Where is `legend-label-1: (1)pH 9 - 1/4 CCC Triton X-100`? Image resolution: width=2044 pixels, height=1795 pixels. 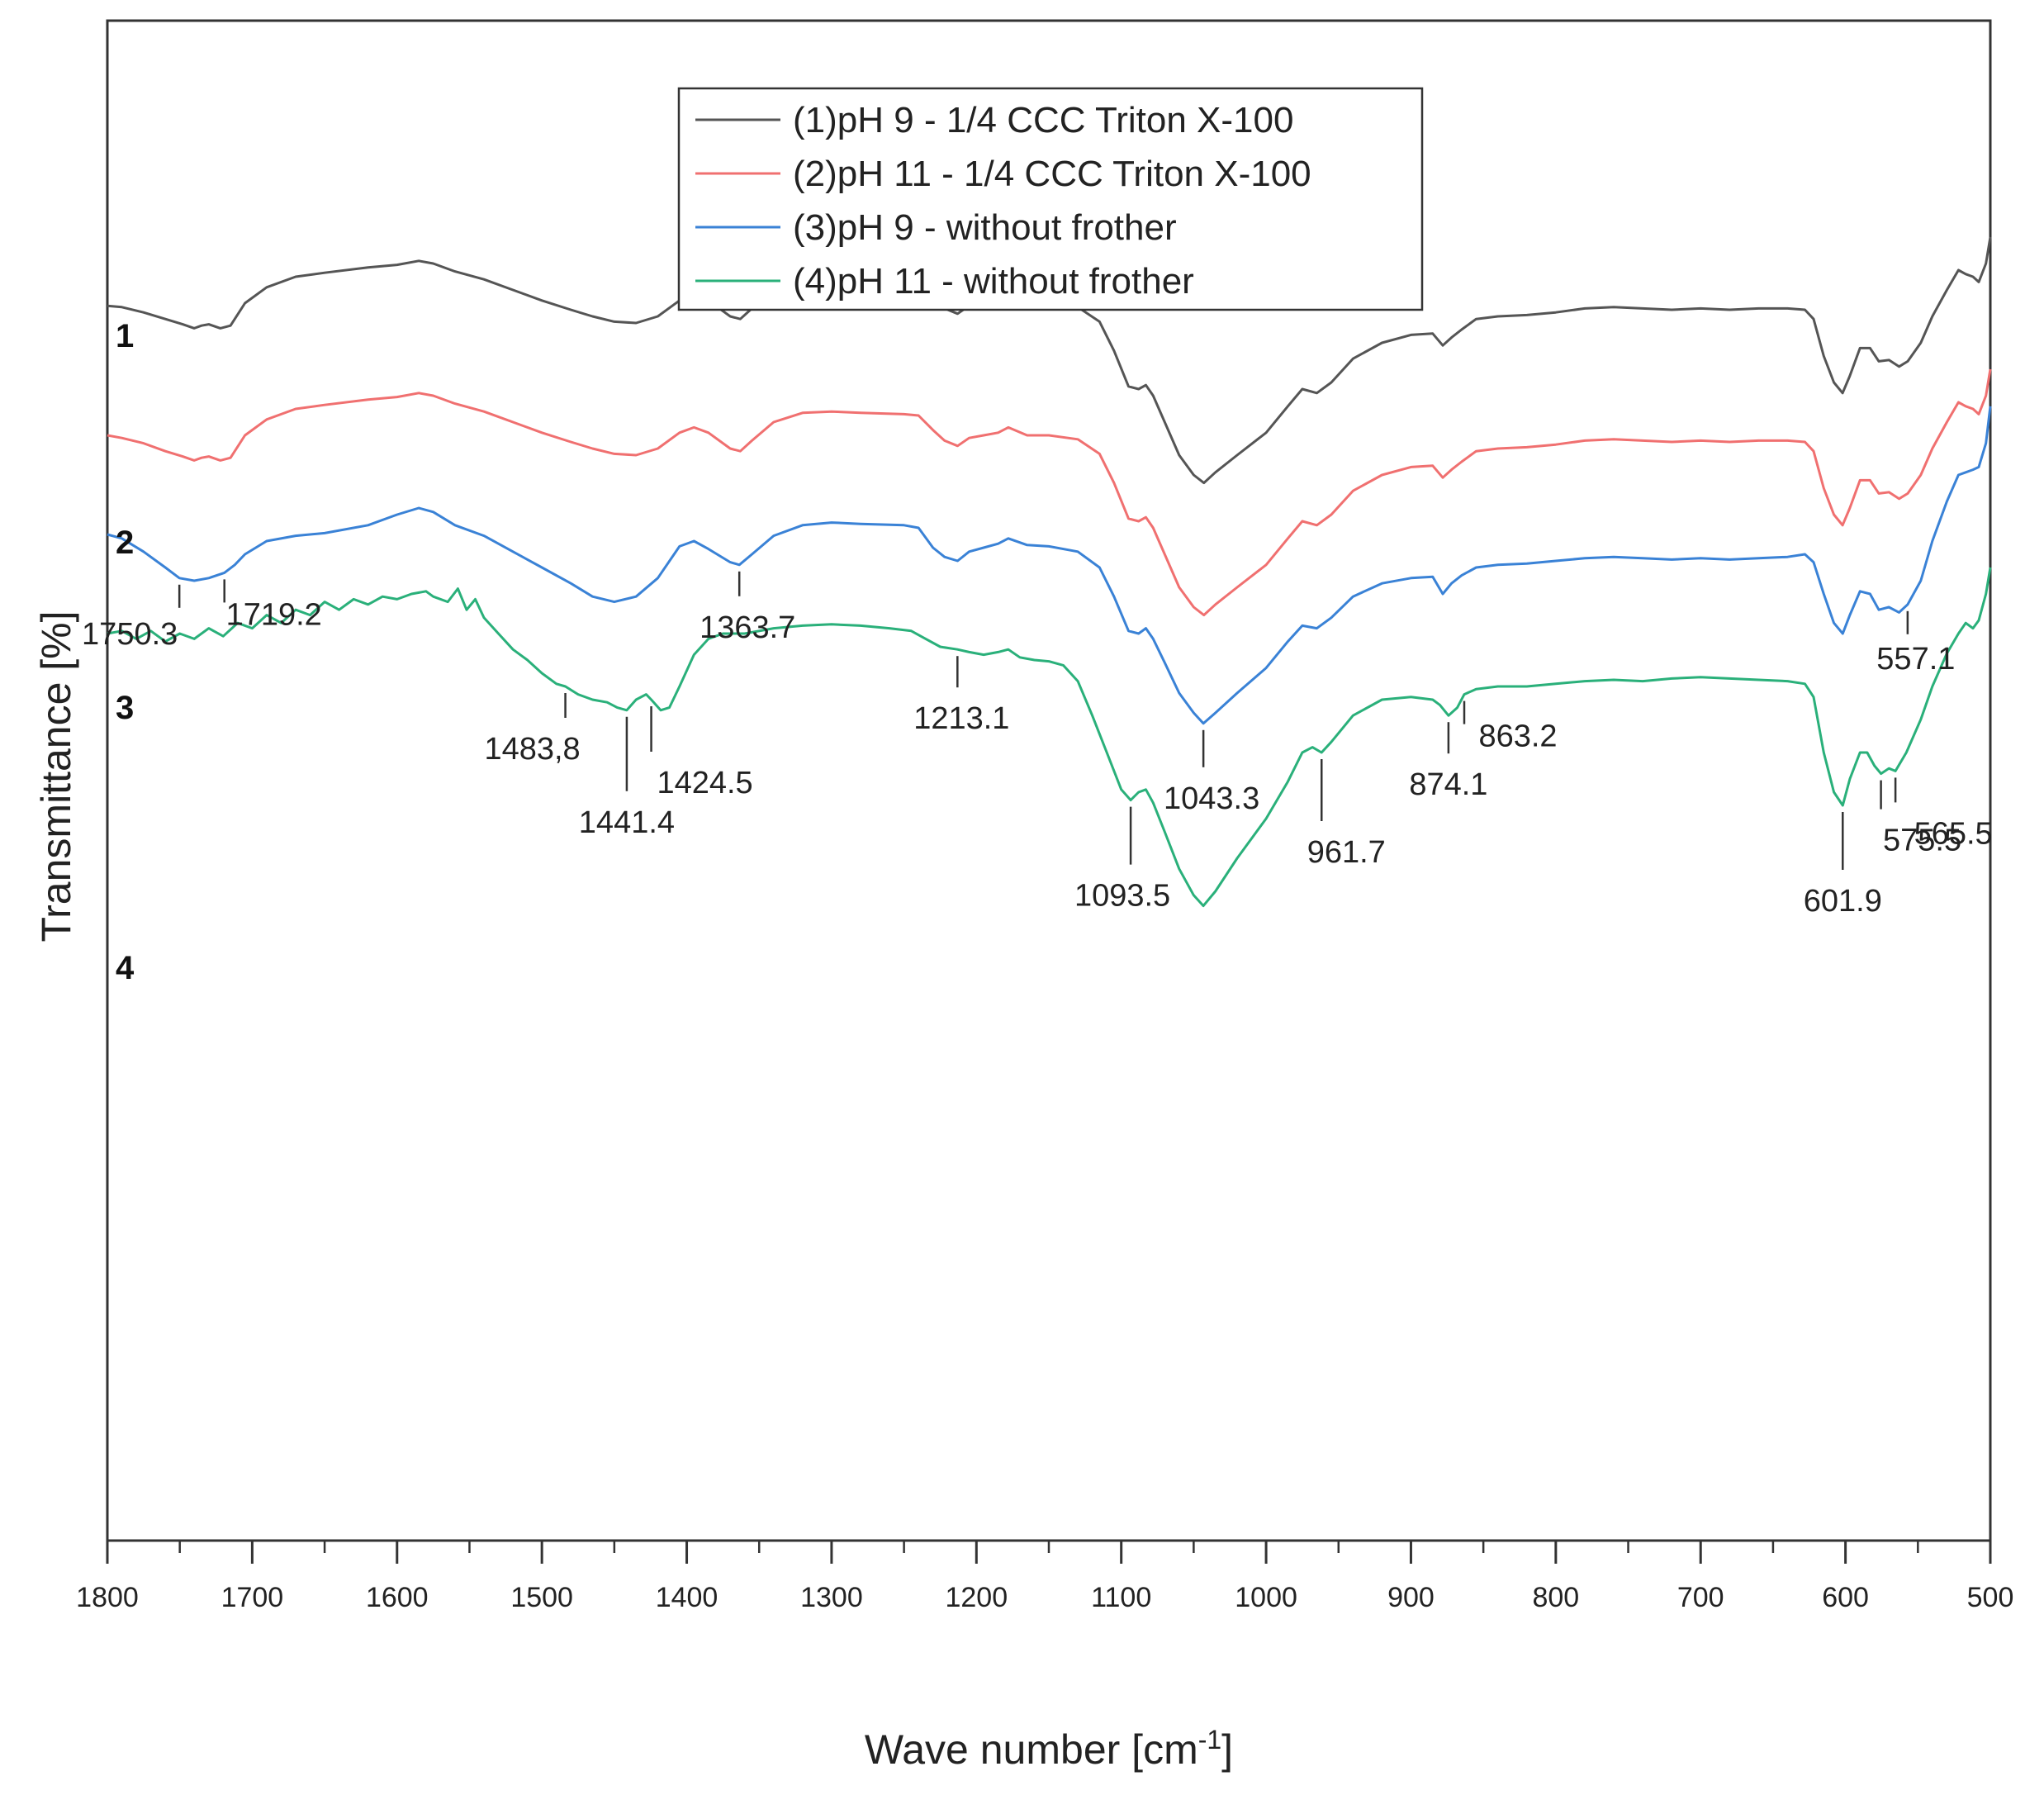 legend-label-1: (1)pH 9 - 1/4 CCC Triton X-100 is located at coordinates (1043, 120).